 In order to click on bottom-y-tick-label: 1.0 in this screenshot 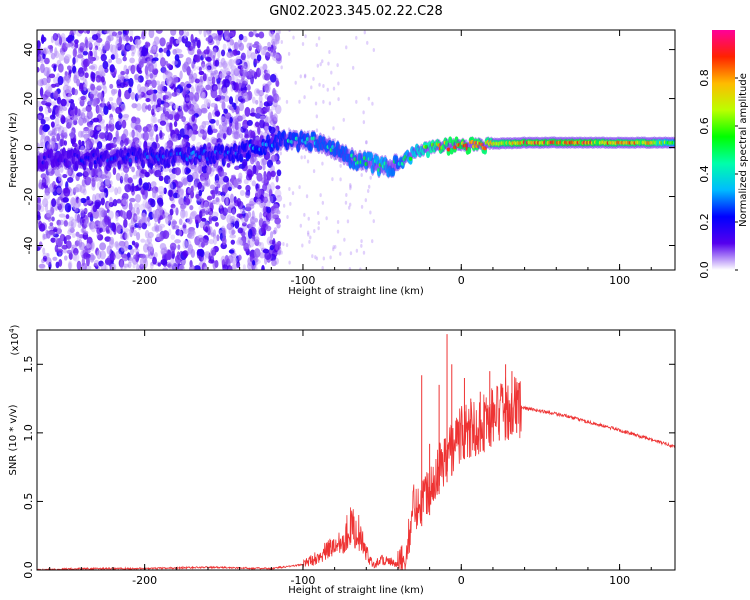, I will do `click(28, 433)`.